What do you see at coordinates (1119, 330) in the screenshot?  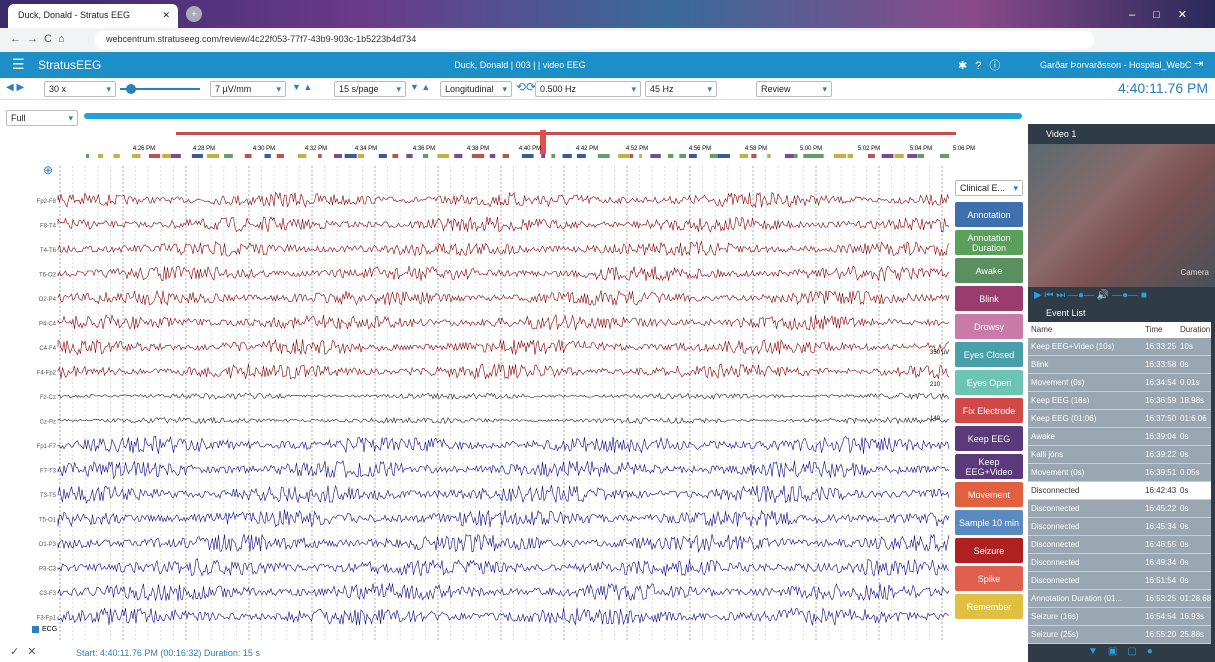 I see `event-list-columns: Name Time Duration` at bounding box center [1119, 330].